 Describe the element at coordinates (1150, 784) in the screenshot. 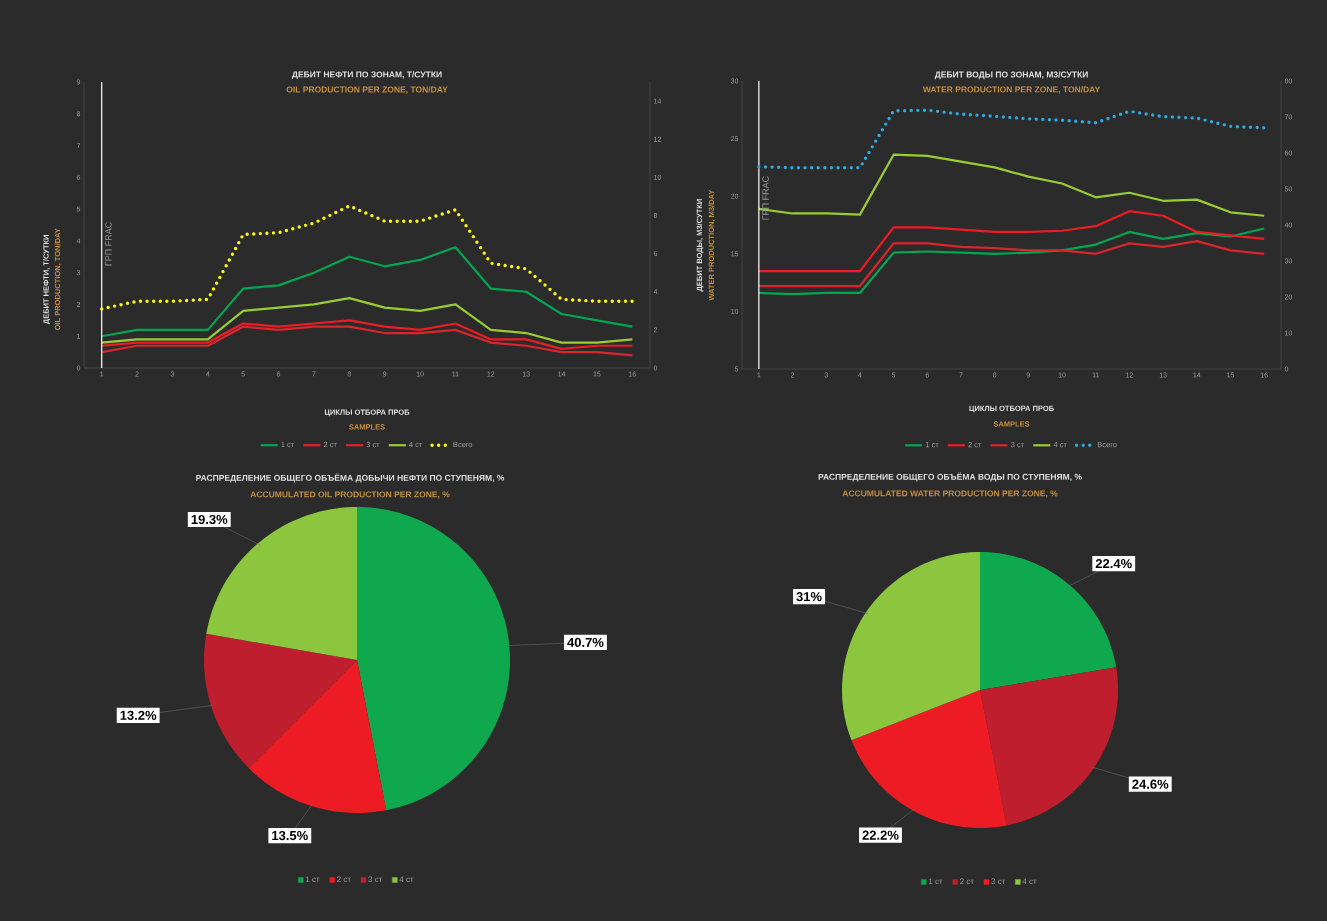

I see `data-label: 24.6%` at that location.